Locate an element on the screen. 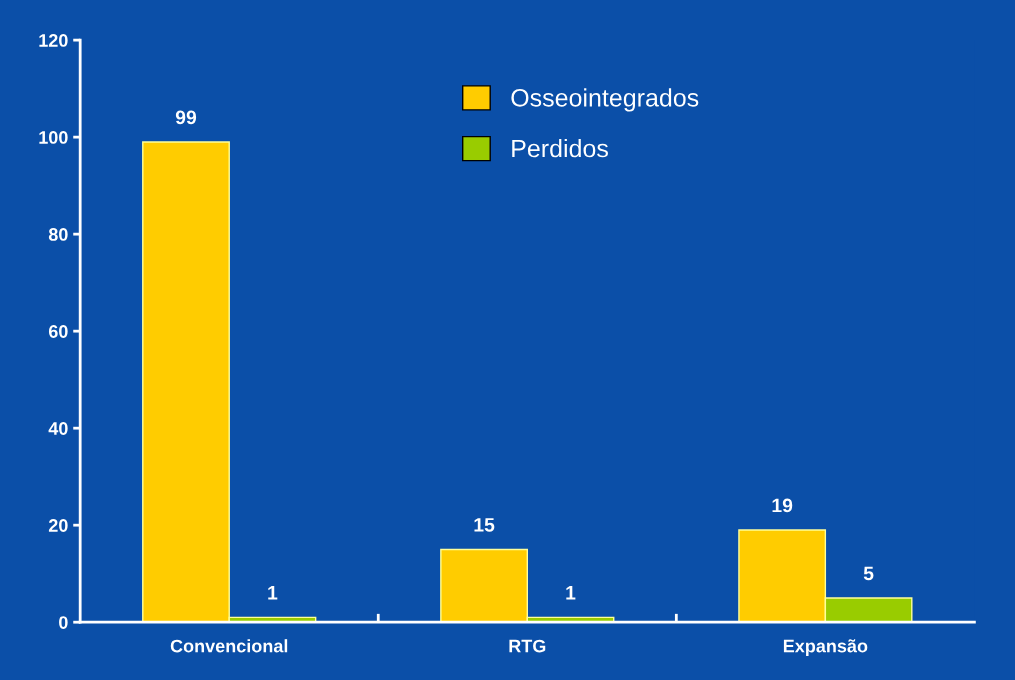 This screenshot has width=1015, height=680. data-label: 19 is located at coordinates (782, 505).